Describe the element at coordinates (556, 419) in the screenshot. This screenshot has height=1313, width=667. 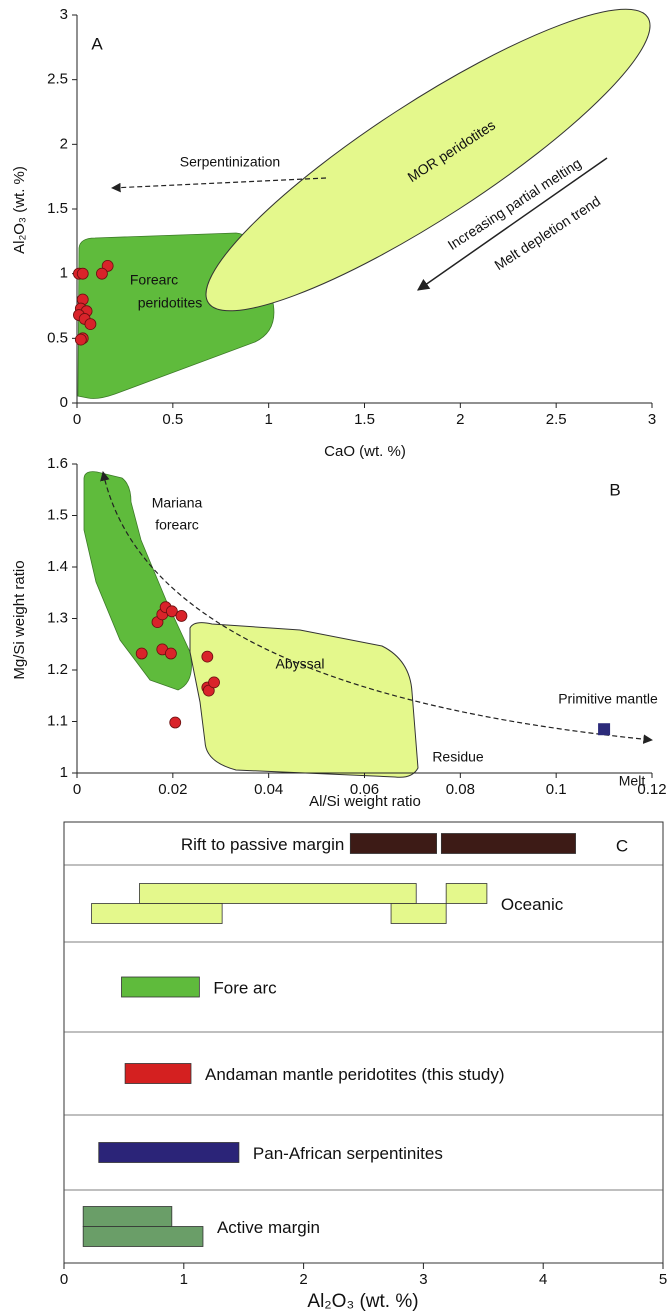
I see `x-tick-label: 2.5` at that location.